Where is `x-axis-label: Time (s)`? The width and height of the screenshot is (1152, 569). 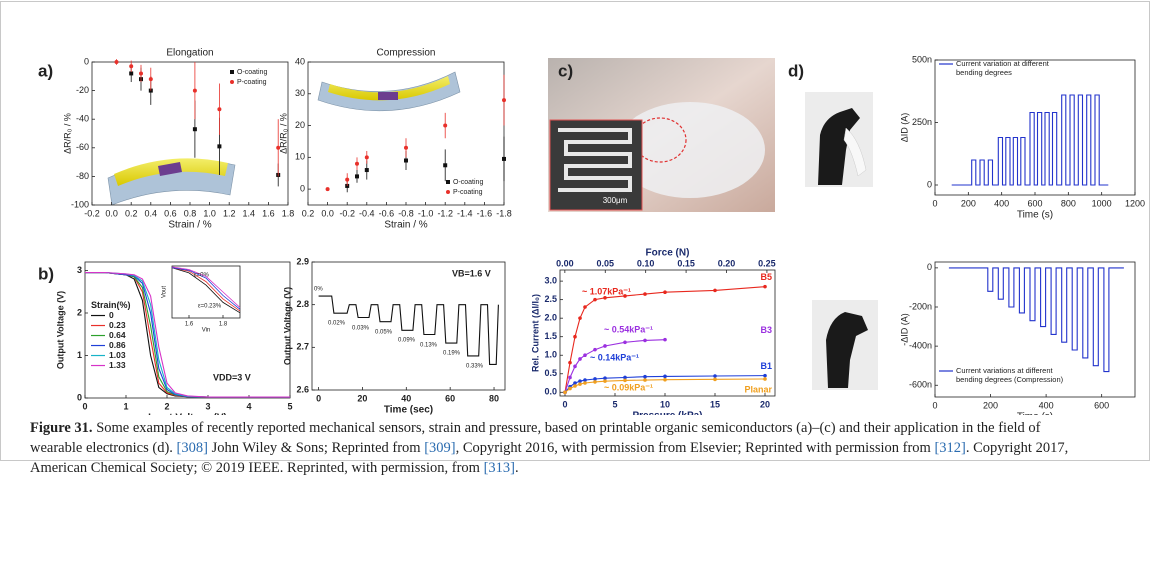 x-axis-label: Time (s) is located at coordinates (1035, 413).